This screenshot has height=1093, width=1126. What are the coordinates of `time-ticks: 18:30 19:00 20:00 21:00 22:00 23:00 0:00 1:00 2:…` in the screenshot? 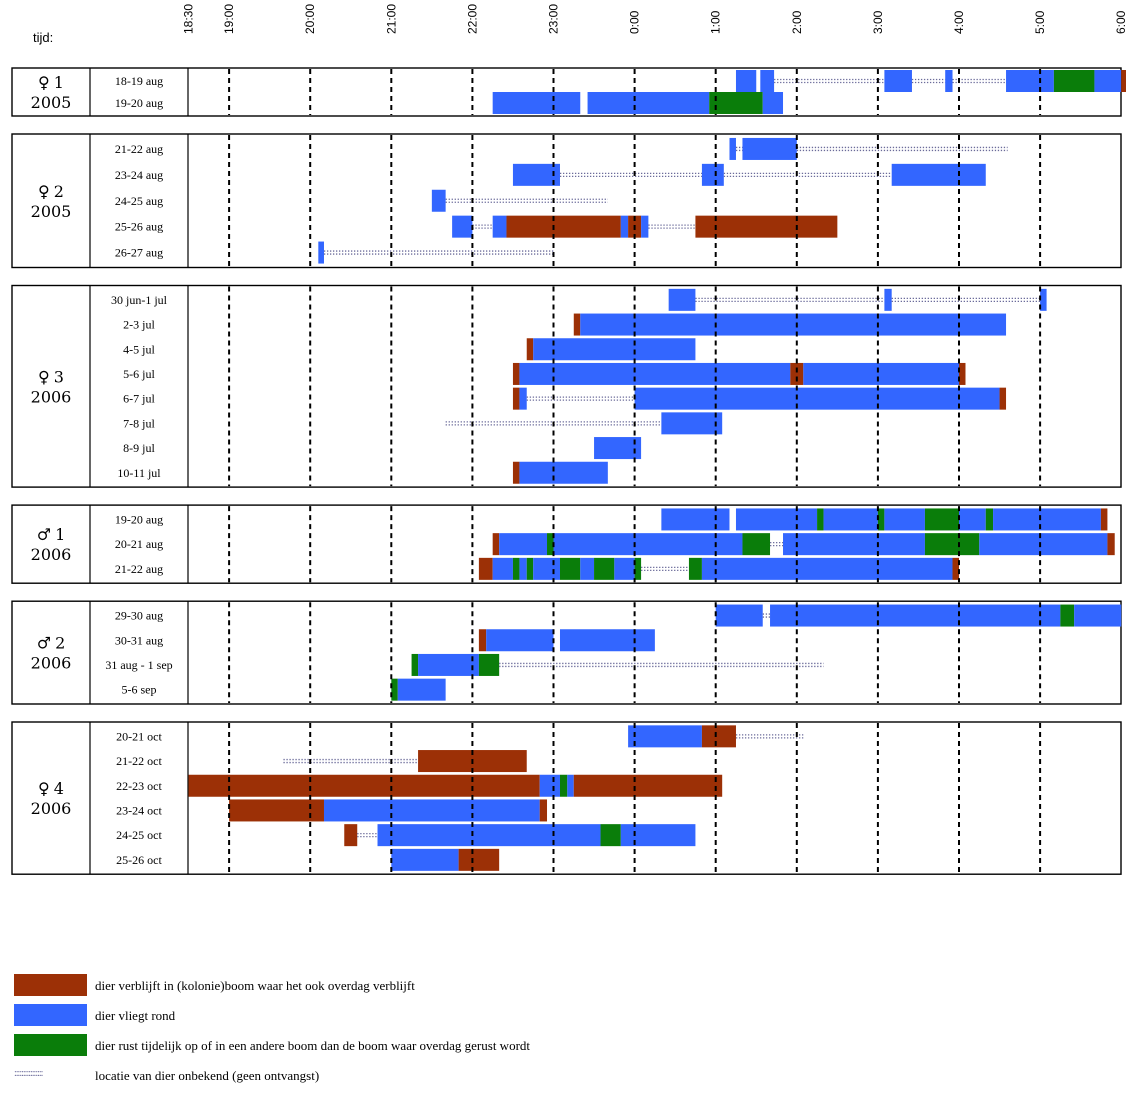 It's located at (654, 19).